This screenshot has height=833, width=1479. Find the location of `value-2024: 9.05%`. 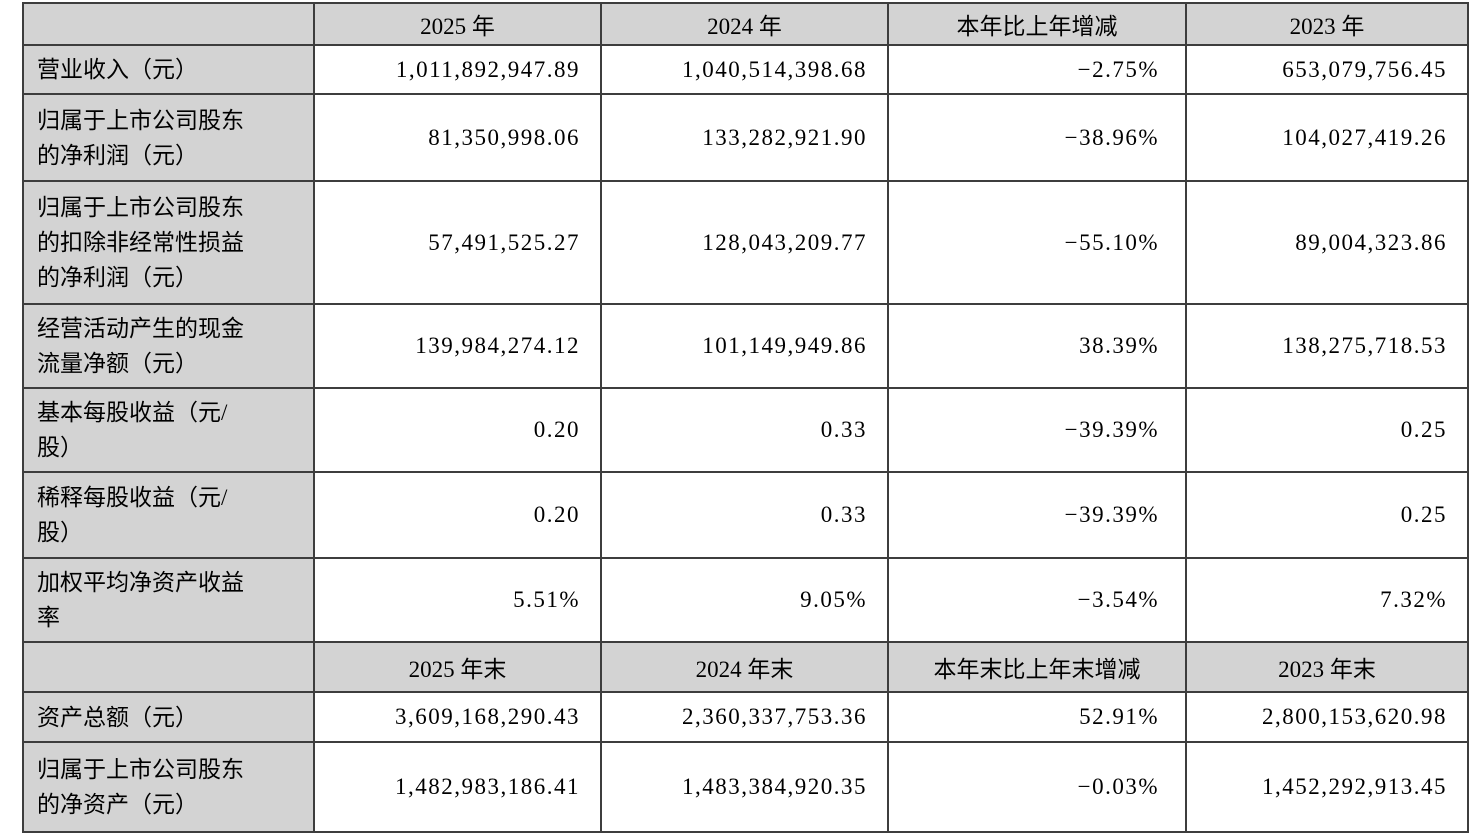

value-2024: 9.05% is located at coordinates (744, 600).